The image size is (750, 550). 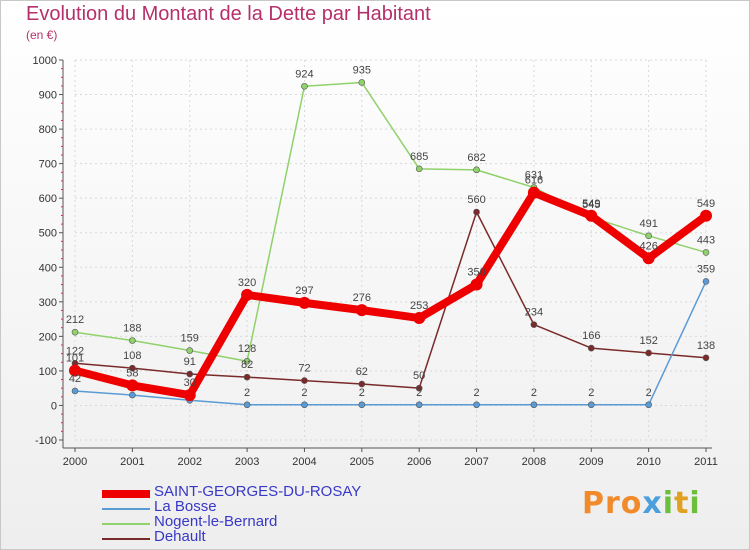 I want to click on y-tick-label: 300, so click(x=48, y=303).